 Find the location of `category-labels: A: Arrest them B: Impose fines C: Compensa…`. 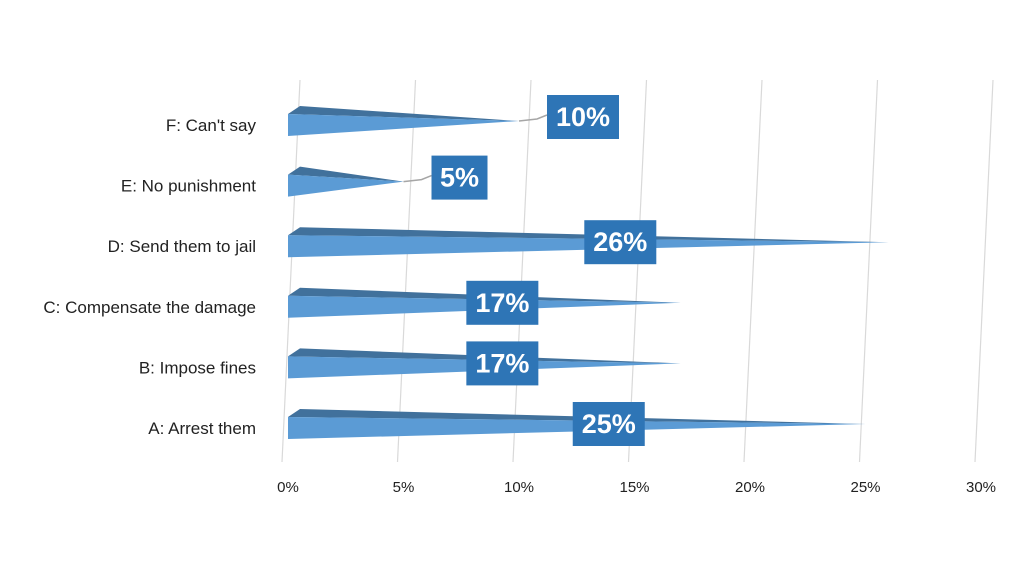

category-labels: A: Arrest them B: Impose fines C: Compensa… is located at coordinates (149, 277).